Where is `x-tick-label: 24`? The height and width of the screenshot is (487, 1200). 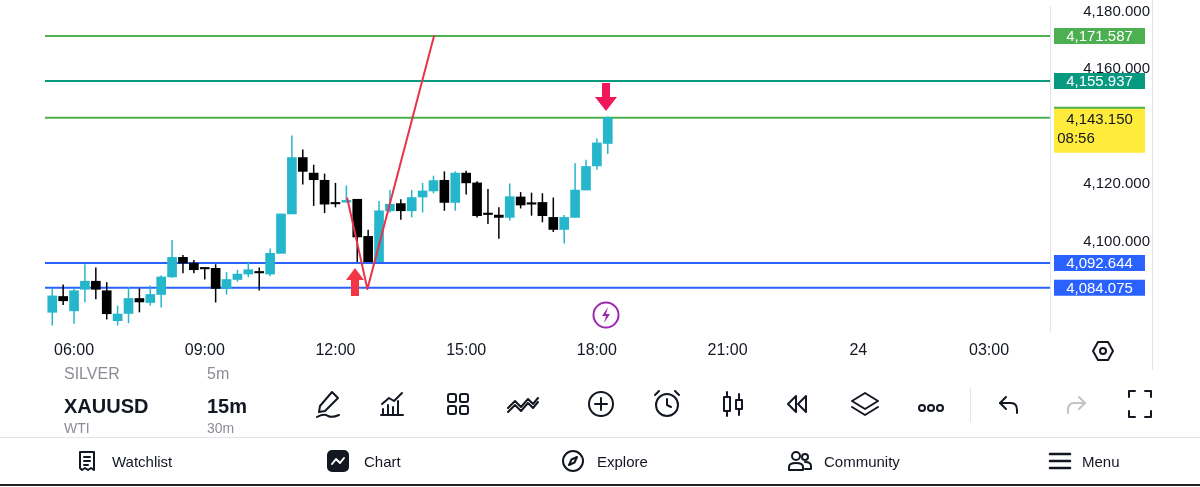
x-tick-label: 24 is located at coordinates (858, 350).